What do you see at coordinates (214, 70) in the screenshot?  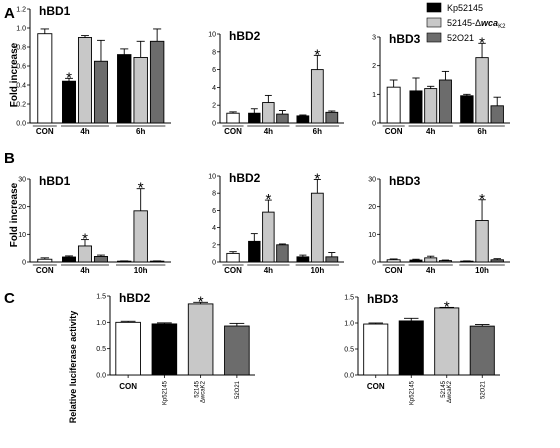 I see `y-tick-label: 6` at bounding box center [214, 70].